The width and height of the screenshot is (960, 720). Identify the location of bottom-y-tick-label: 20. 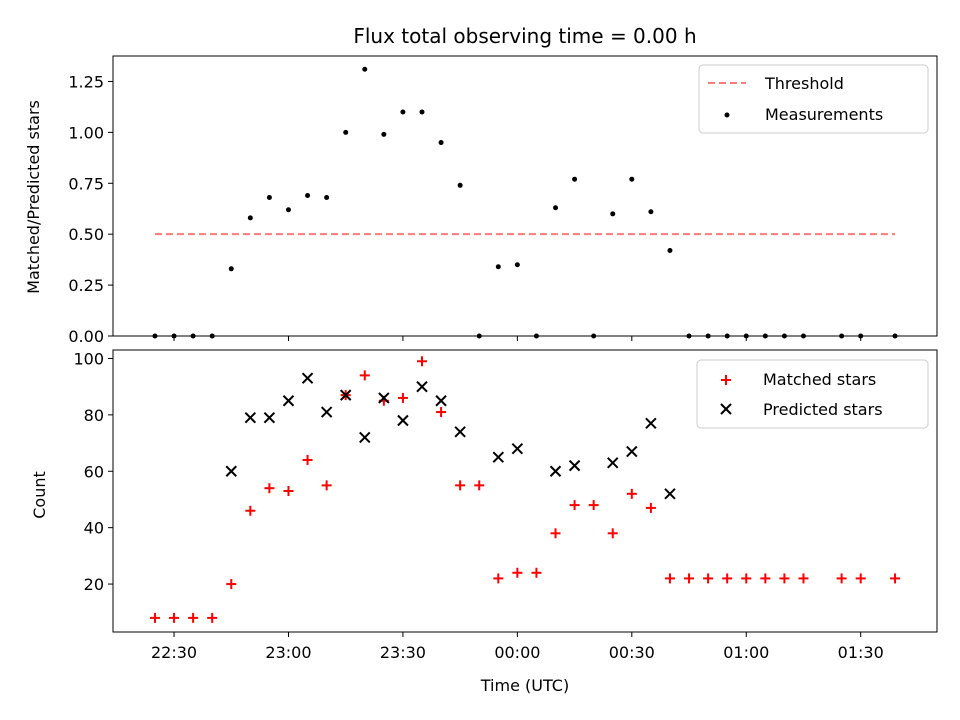
(94, 584).